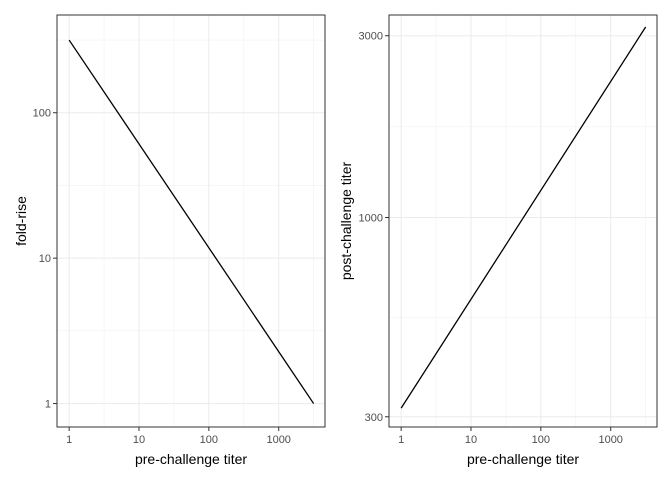 This screenshot has width=672, height=480. I want to click on y-tick-label: 10, so click(45, 259).